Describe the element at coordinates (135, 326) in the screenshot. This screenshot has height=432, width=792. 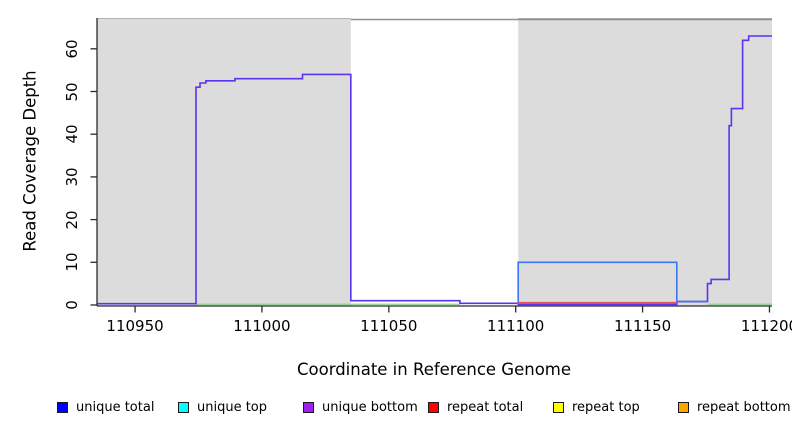
I see `x-tick-label: 110950` at that location.